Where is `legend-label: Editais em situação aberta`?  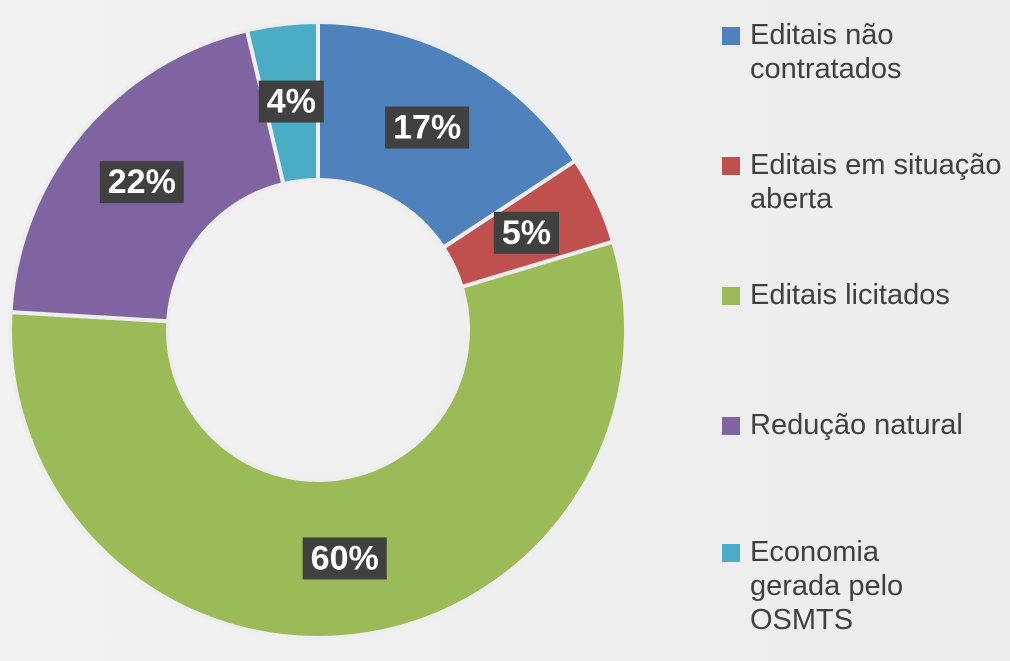
legend-label: Editais em situação aberta is located at coordinates (876, 182).